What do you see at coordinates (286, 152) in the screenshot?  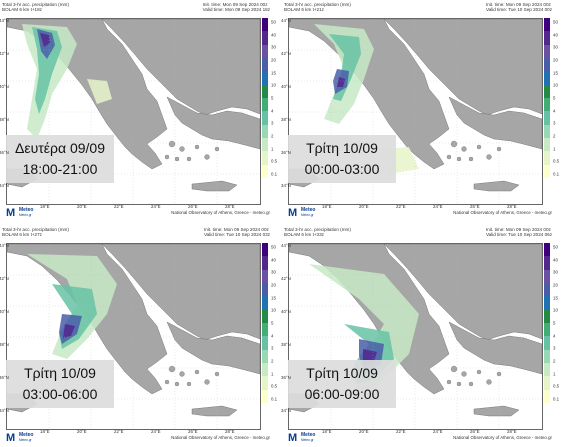 I see `latitude-label: 36°N` at bounding box center [286, 152].